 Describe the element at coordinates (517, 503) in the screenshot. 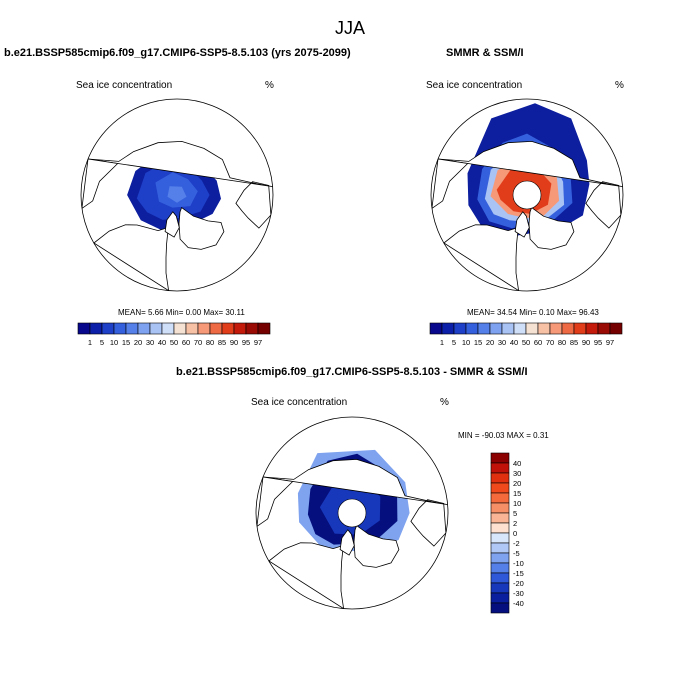

I see `panel3-colorbar-label-4: 10` at that location.